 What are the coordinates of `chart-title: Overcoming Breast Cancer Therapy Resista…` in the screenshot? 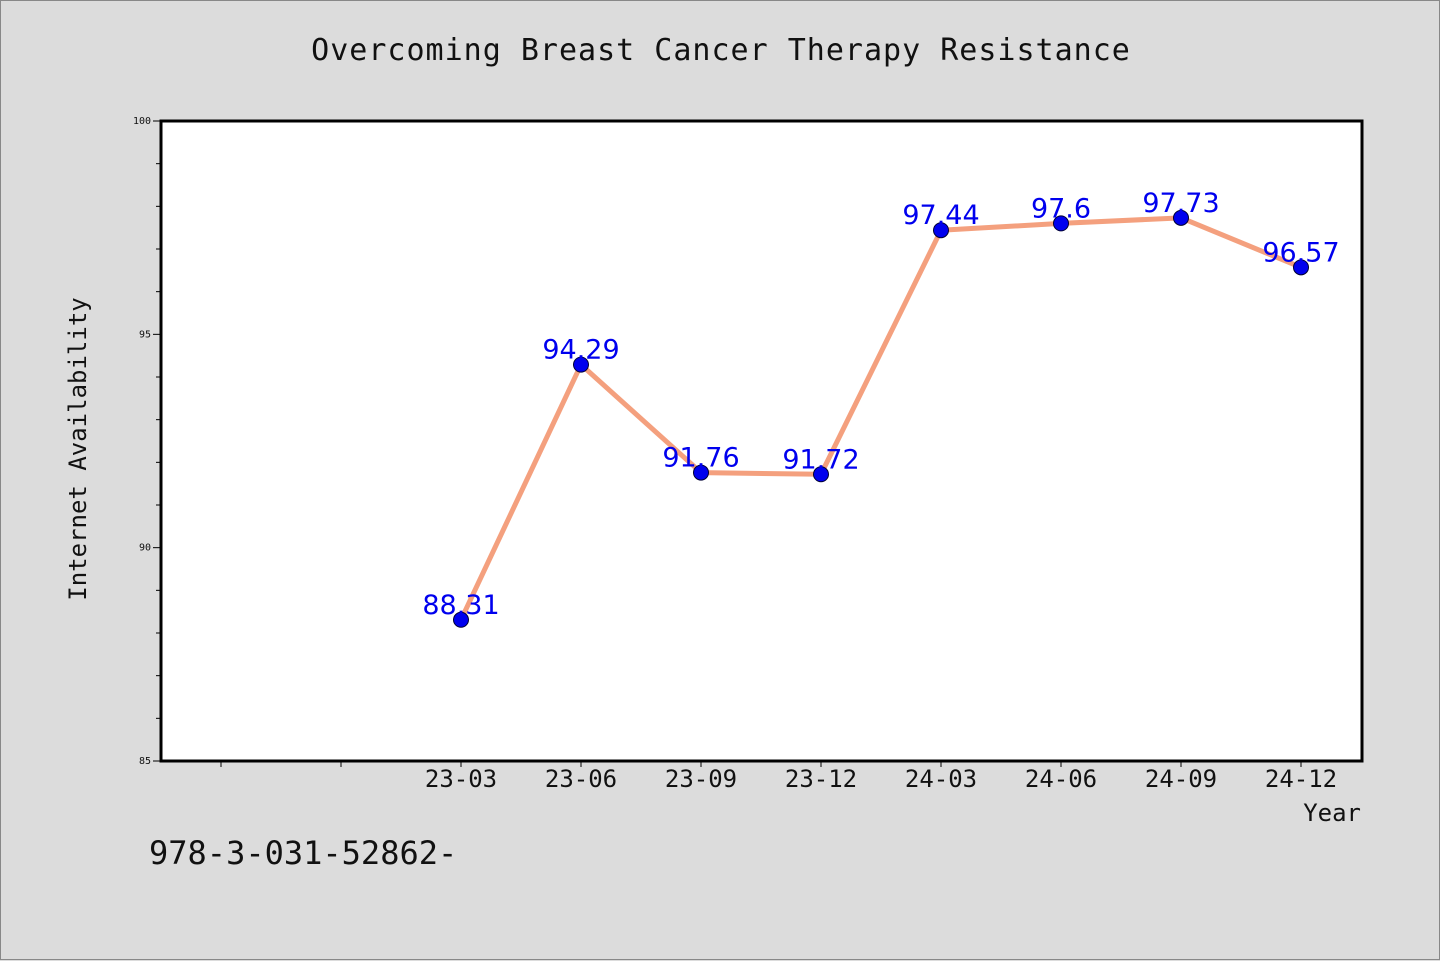 It's located at (721, 50).